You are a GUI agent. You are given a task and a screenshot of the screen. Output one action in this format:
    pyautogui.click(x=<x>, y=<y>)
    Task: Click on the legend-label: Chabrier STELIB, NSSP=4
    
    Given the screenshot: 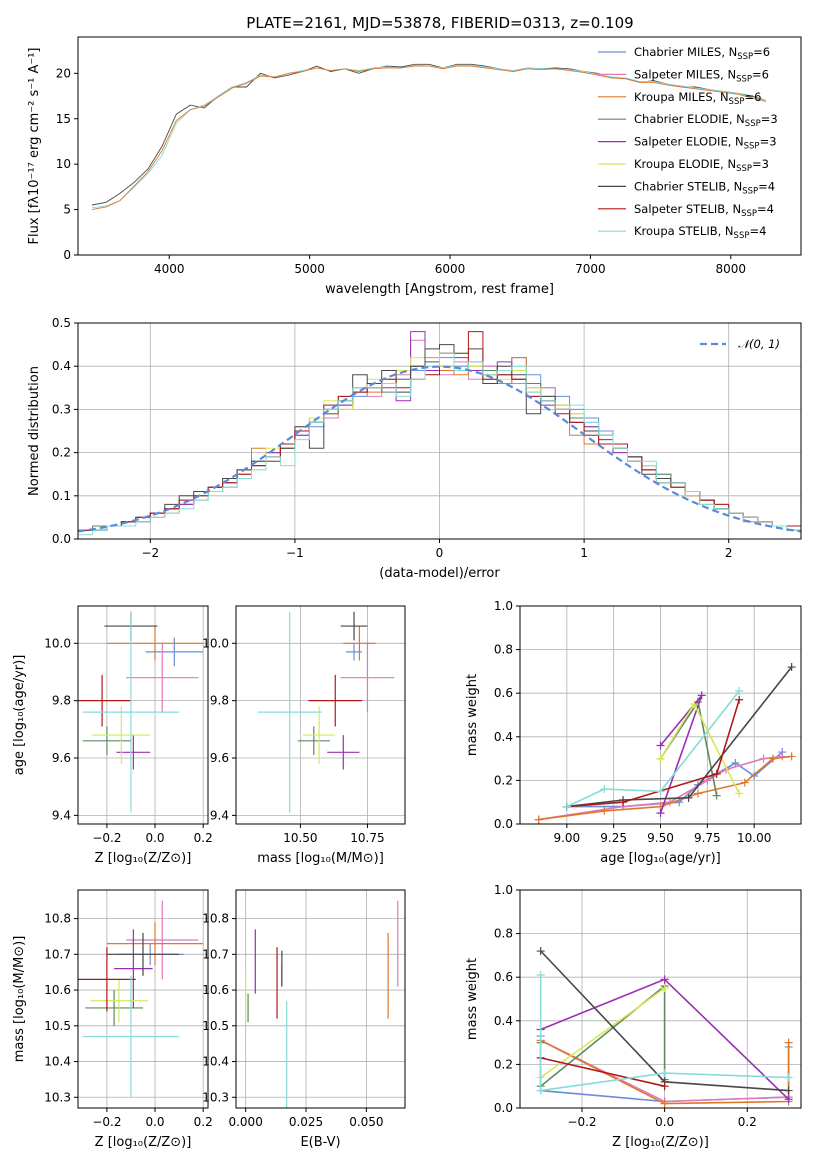 What is the action you would take?
    pyautogui.click(x=704, y=187)
    